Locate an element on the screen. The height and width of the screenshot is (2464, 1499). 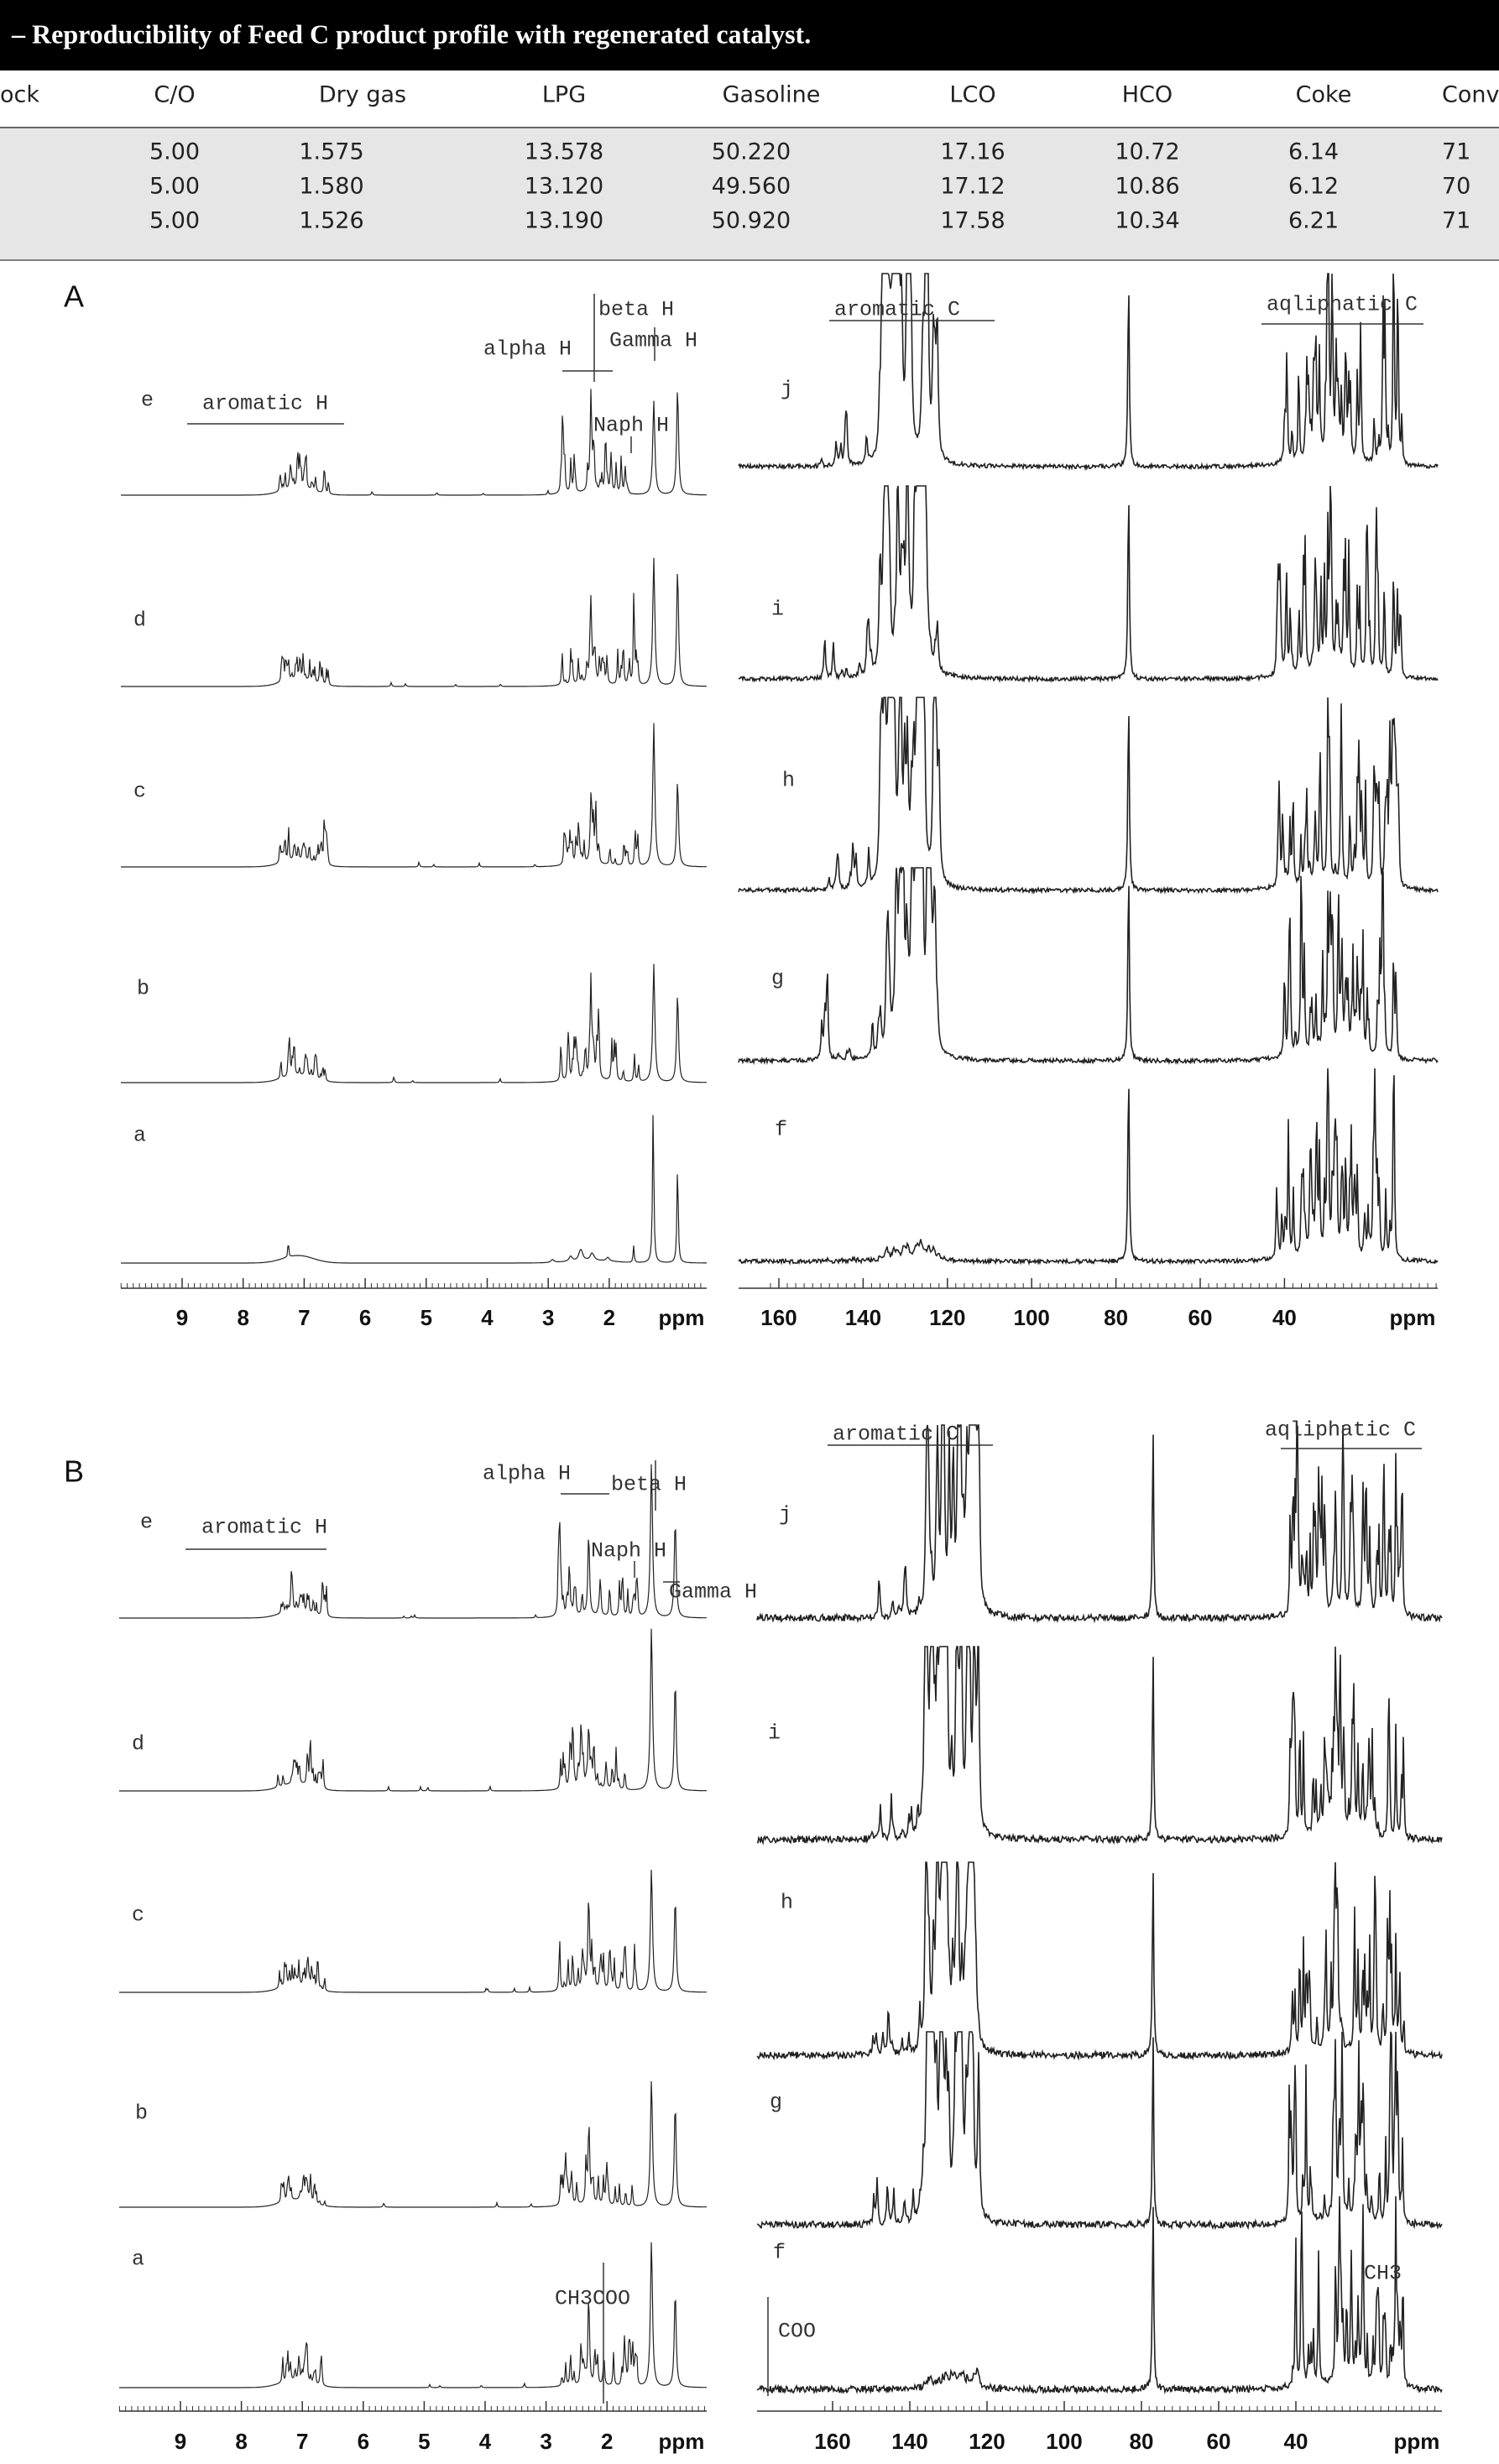
annotation: CH3COO is located at coordinates (592, 2299).